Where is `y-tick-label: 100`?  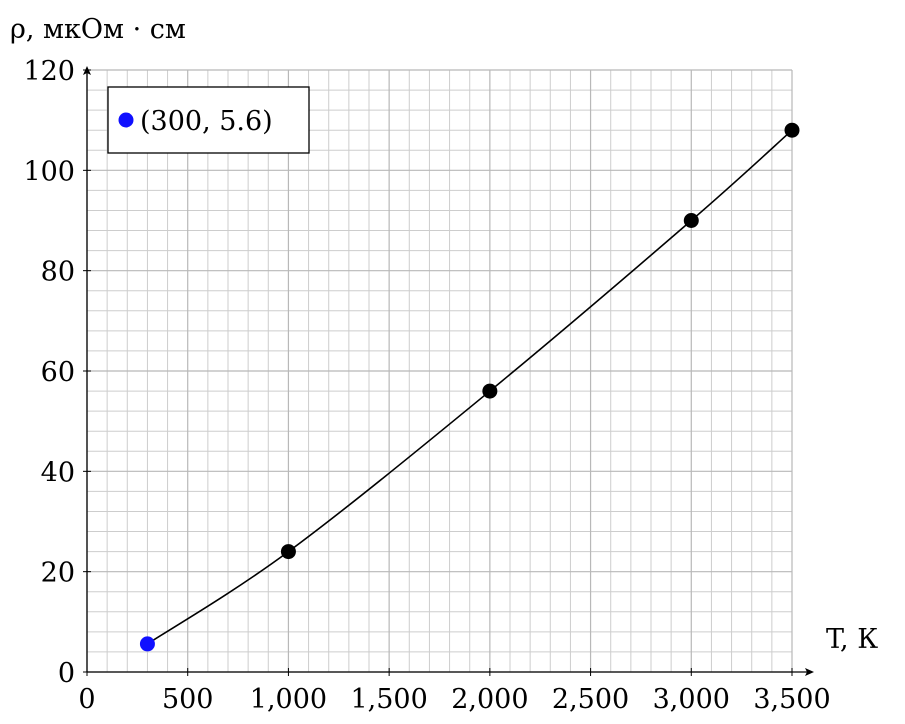 y-tick-label: 100 is located at coordinates (49, 171).